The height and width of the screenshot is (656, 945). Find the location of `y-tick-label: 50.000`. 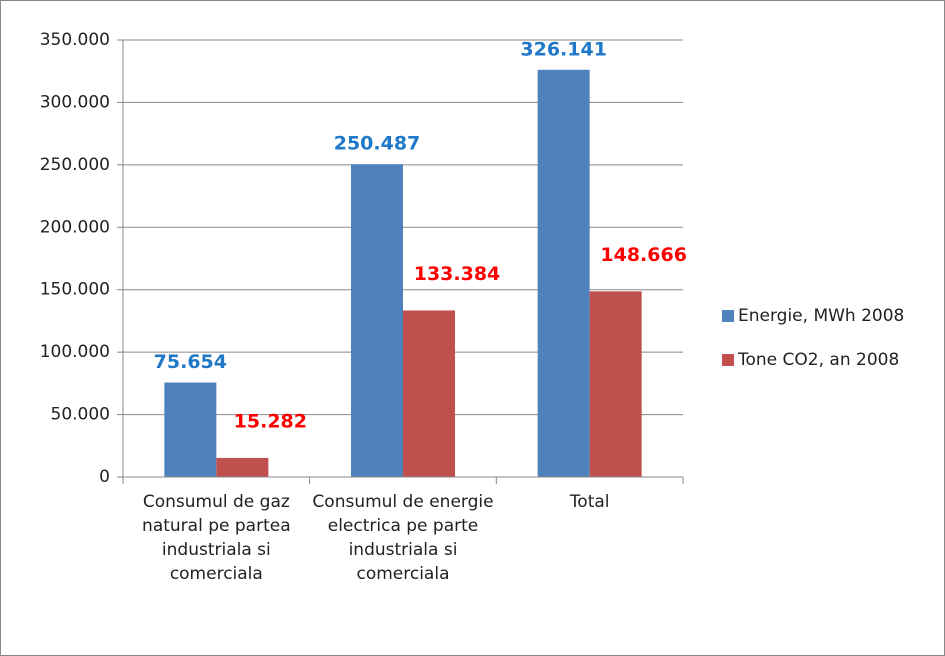

y-tick-label: 50.000 is located at coordinates (80, 415).